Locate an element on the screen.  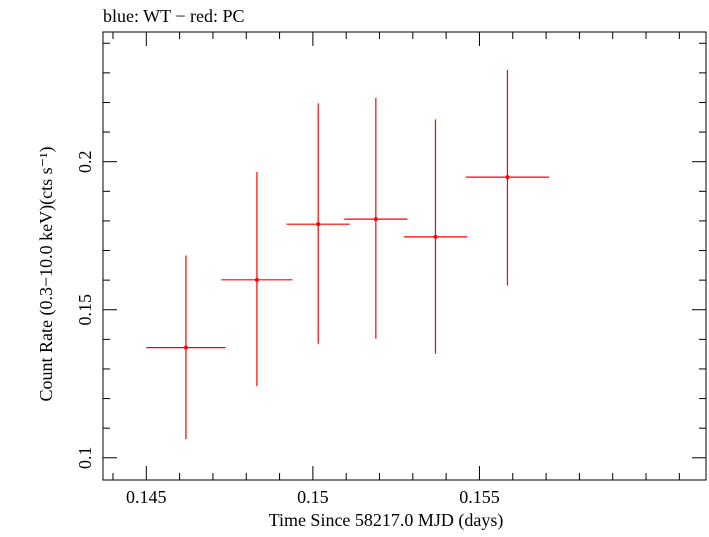
y-axis-tick-labels: 0.1 0.15 0.2 is located at coordinates (85, 309).